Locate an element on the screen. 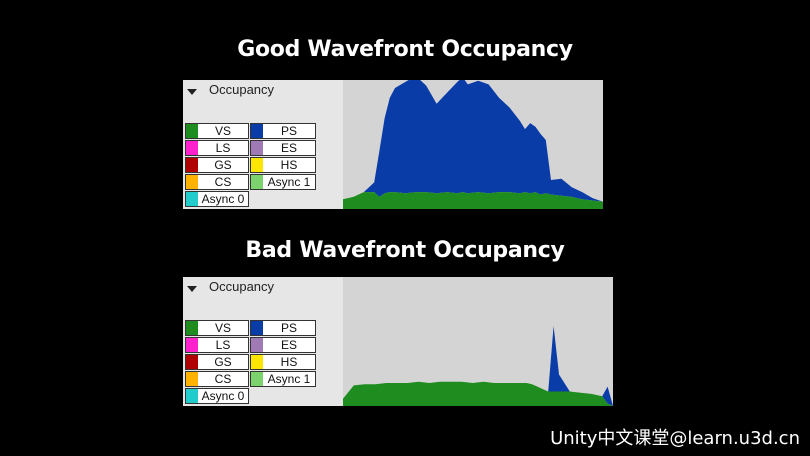 The image size is (810, 456). bad-occupancy-header: Occupancy is located at coordinates (263, 287).